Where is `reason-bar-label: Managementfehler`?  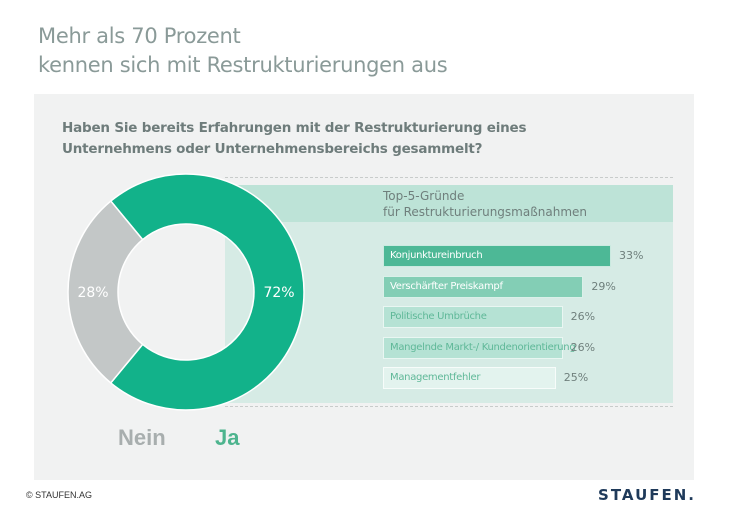
reason-bar-label: Managementfehler is located at coordinates (435, 377).